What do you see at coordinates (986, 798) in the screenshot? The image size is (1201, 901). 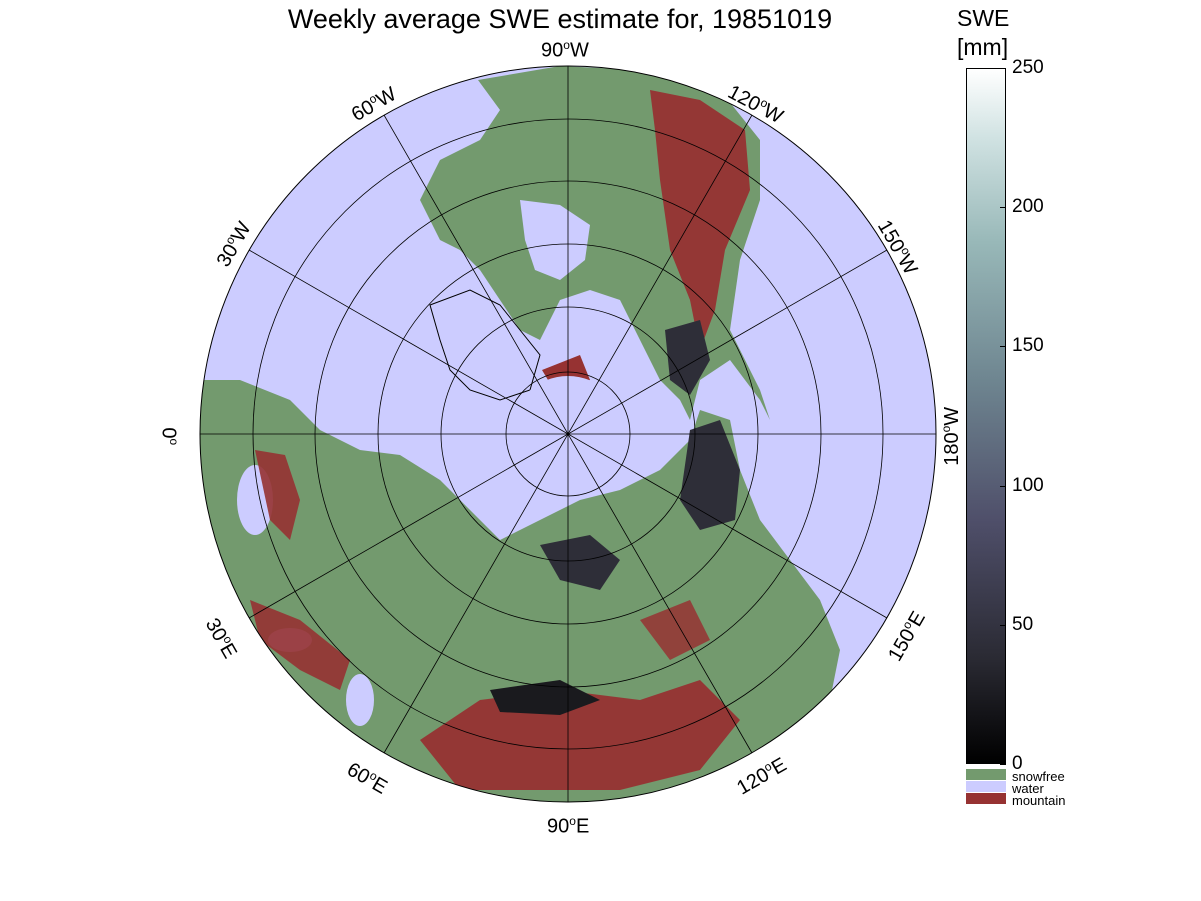 I see `legend-swatch-mountain` at bounding box center [986, 798].